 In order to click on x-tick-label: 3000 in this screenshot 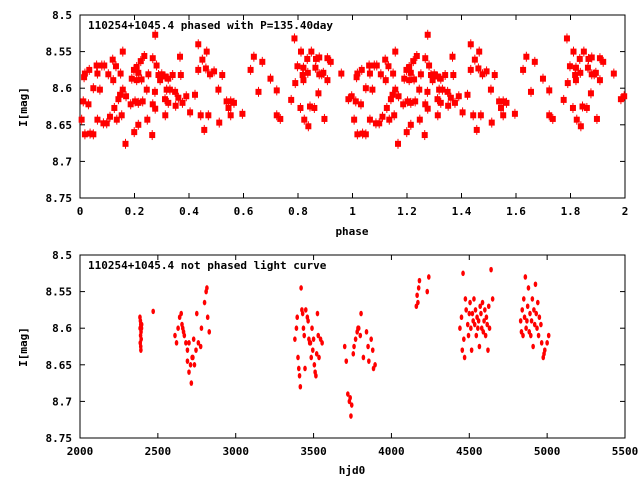, I will do `click(235, 451)`.